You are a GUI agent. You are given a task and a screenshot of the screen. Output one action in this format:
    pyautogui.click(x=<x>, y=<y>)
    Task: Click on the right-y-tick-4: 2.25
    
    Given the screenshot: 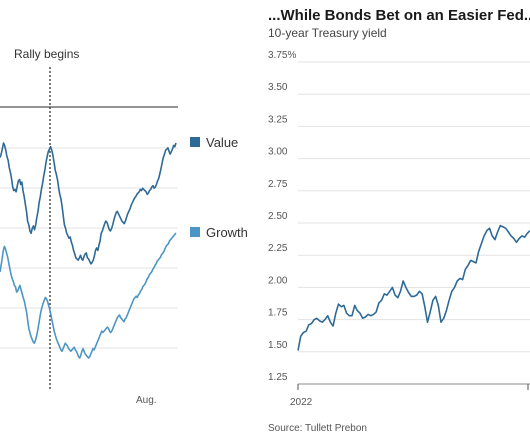 What is the action you would take?
    pyautogui.click(x=278, y=248)
    